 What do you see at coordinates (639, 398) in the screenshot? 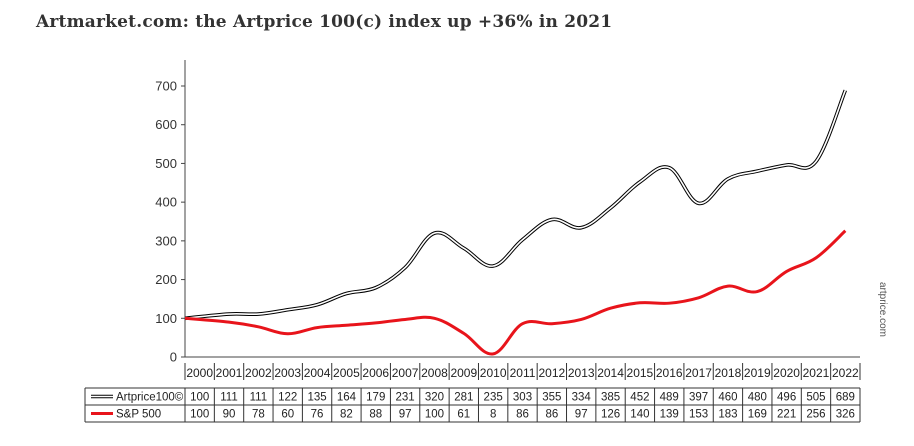
I see `table-cell-artprice100: 452` at bounding box center [639, 398].